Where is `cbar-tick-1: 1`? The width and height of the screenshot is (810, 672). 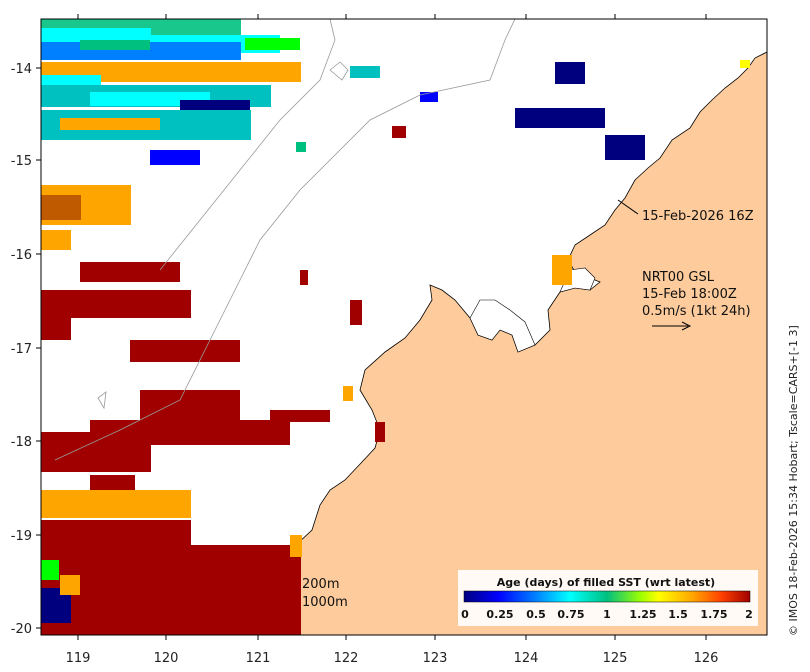 cbar-tick-1: 1 is located at coordinates (607, 614).